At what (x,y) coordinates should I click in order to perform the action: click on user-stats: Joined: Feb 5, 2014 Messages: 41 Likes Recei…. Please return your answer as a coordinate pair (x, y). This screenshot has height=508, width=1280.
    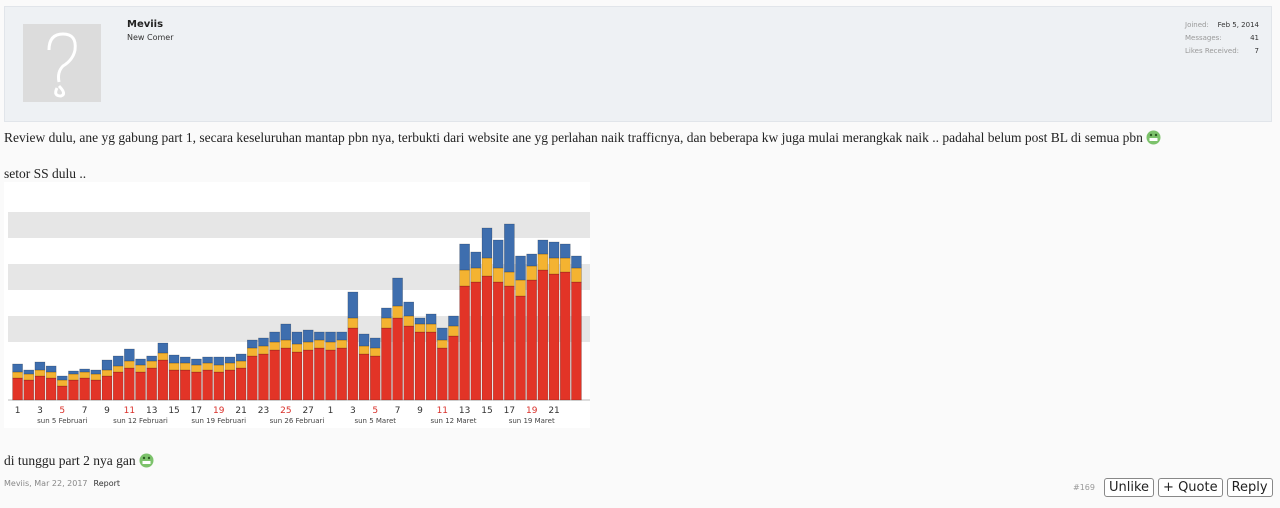
    Looking at the image, I should click on (1222, 40).